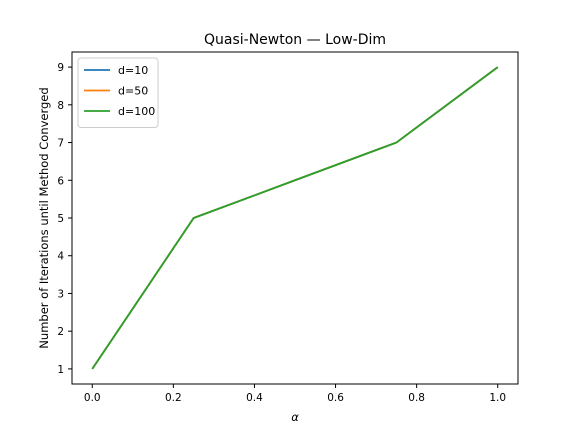 Image resolution: width=576 pixels, height=432 pixels. I want to click on x-tick-label: 0.6, so click(335, 398).